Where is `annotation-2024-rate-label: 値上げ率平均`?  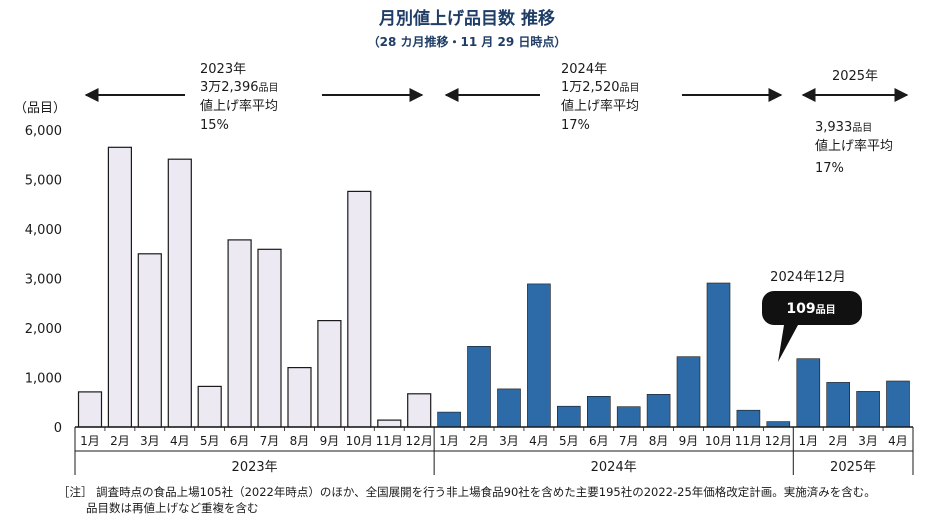
annotation-2024-rate-label: 値上げ率平均 is located at coordinates (600, 106).